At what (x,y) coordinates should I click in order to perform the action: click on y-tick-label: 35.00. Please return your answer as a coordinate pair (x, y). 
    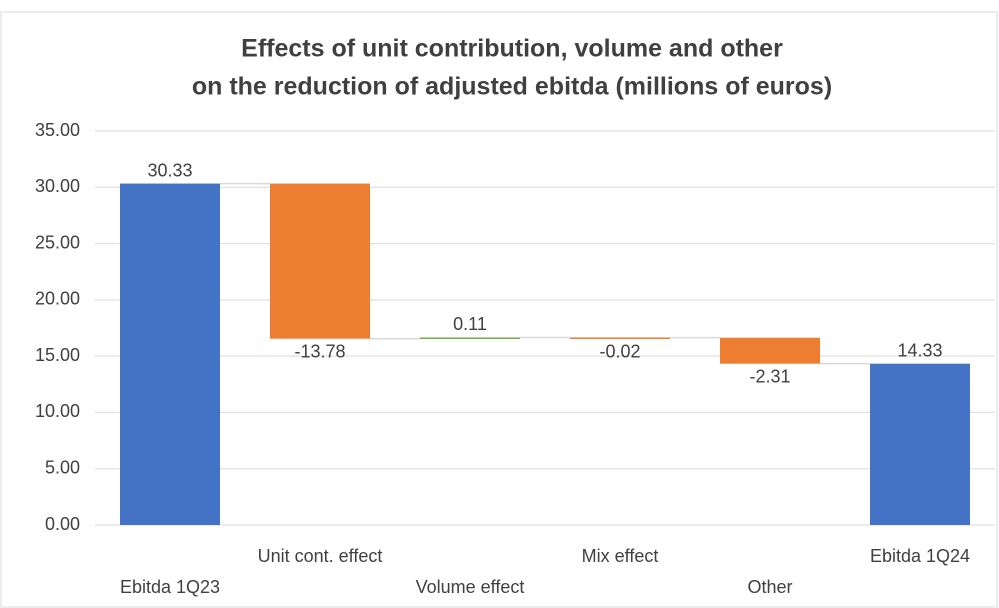
    Looking at the image, I should click on (57, 130).